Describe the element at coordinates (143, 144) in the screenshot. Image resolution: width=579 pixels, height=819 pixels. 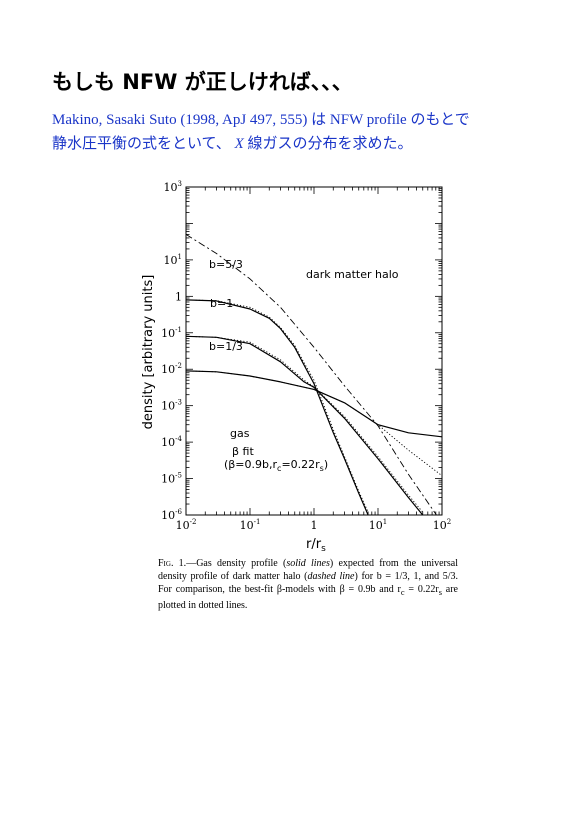
I see `subtitle-line-2-pre: 静水圧平衡の式をといて、` at that location.